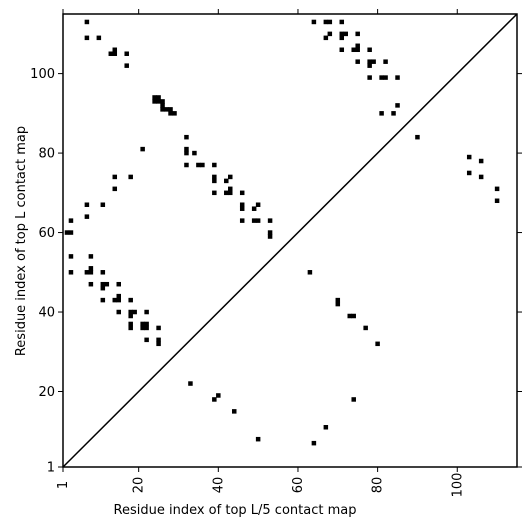  What do you see at coordinates (21, 241) in the screenshot?
I see `y-axis-label: Residue index of top L contact map` at bounding box center [21, 241].